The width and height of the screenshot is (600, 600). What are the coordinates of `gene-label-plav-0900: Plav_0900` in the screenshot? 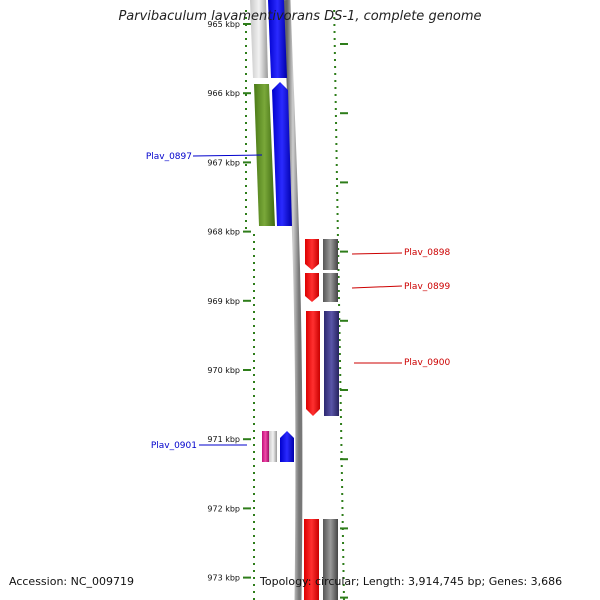 It's located at (427, 363).